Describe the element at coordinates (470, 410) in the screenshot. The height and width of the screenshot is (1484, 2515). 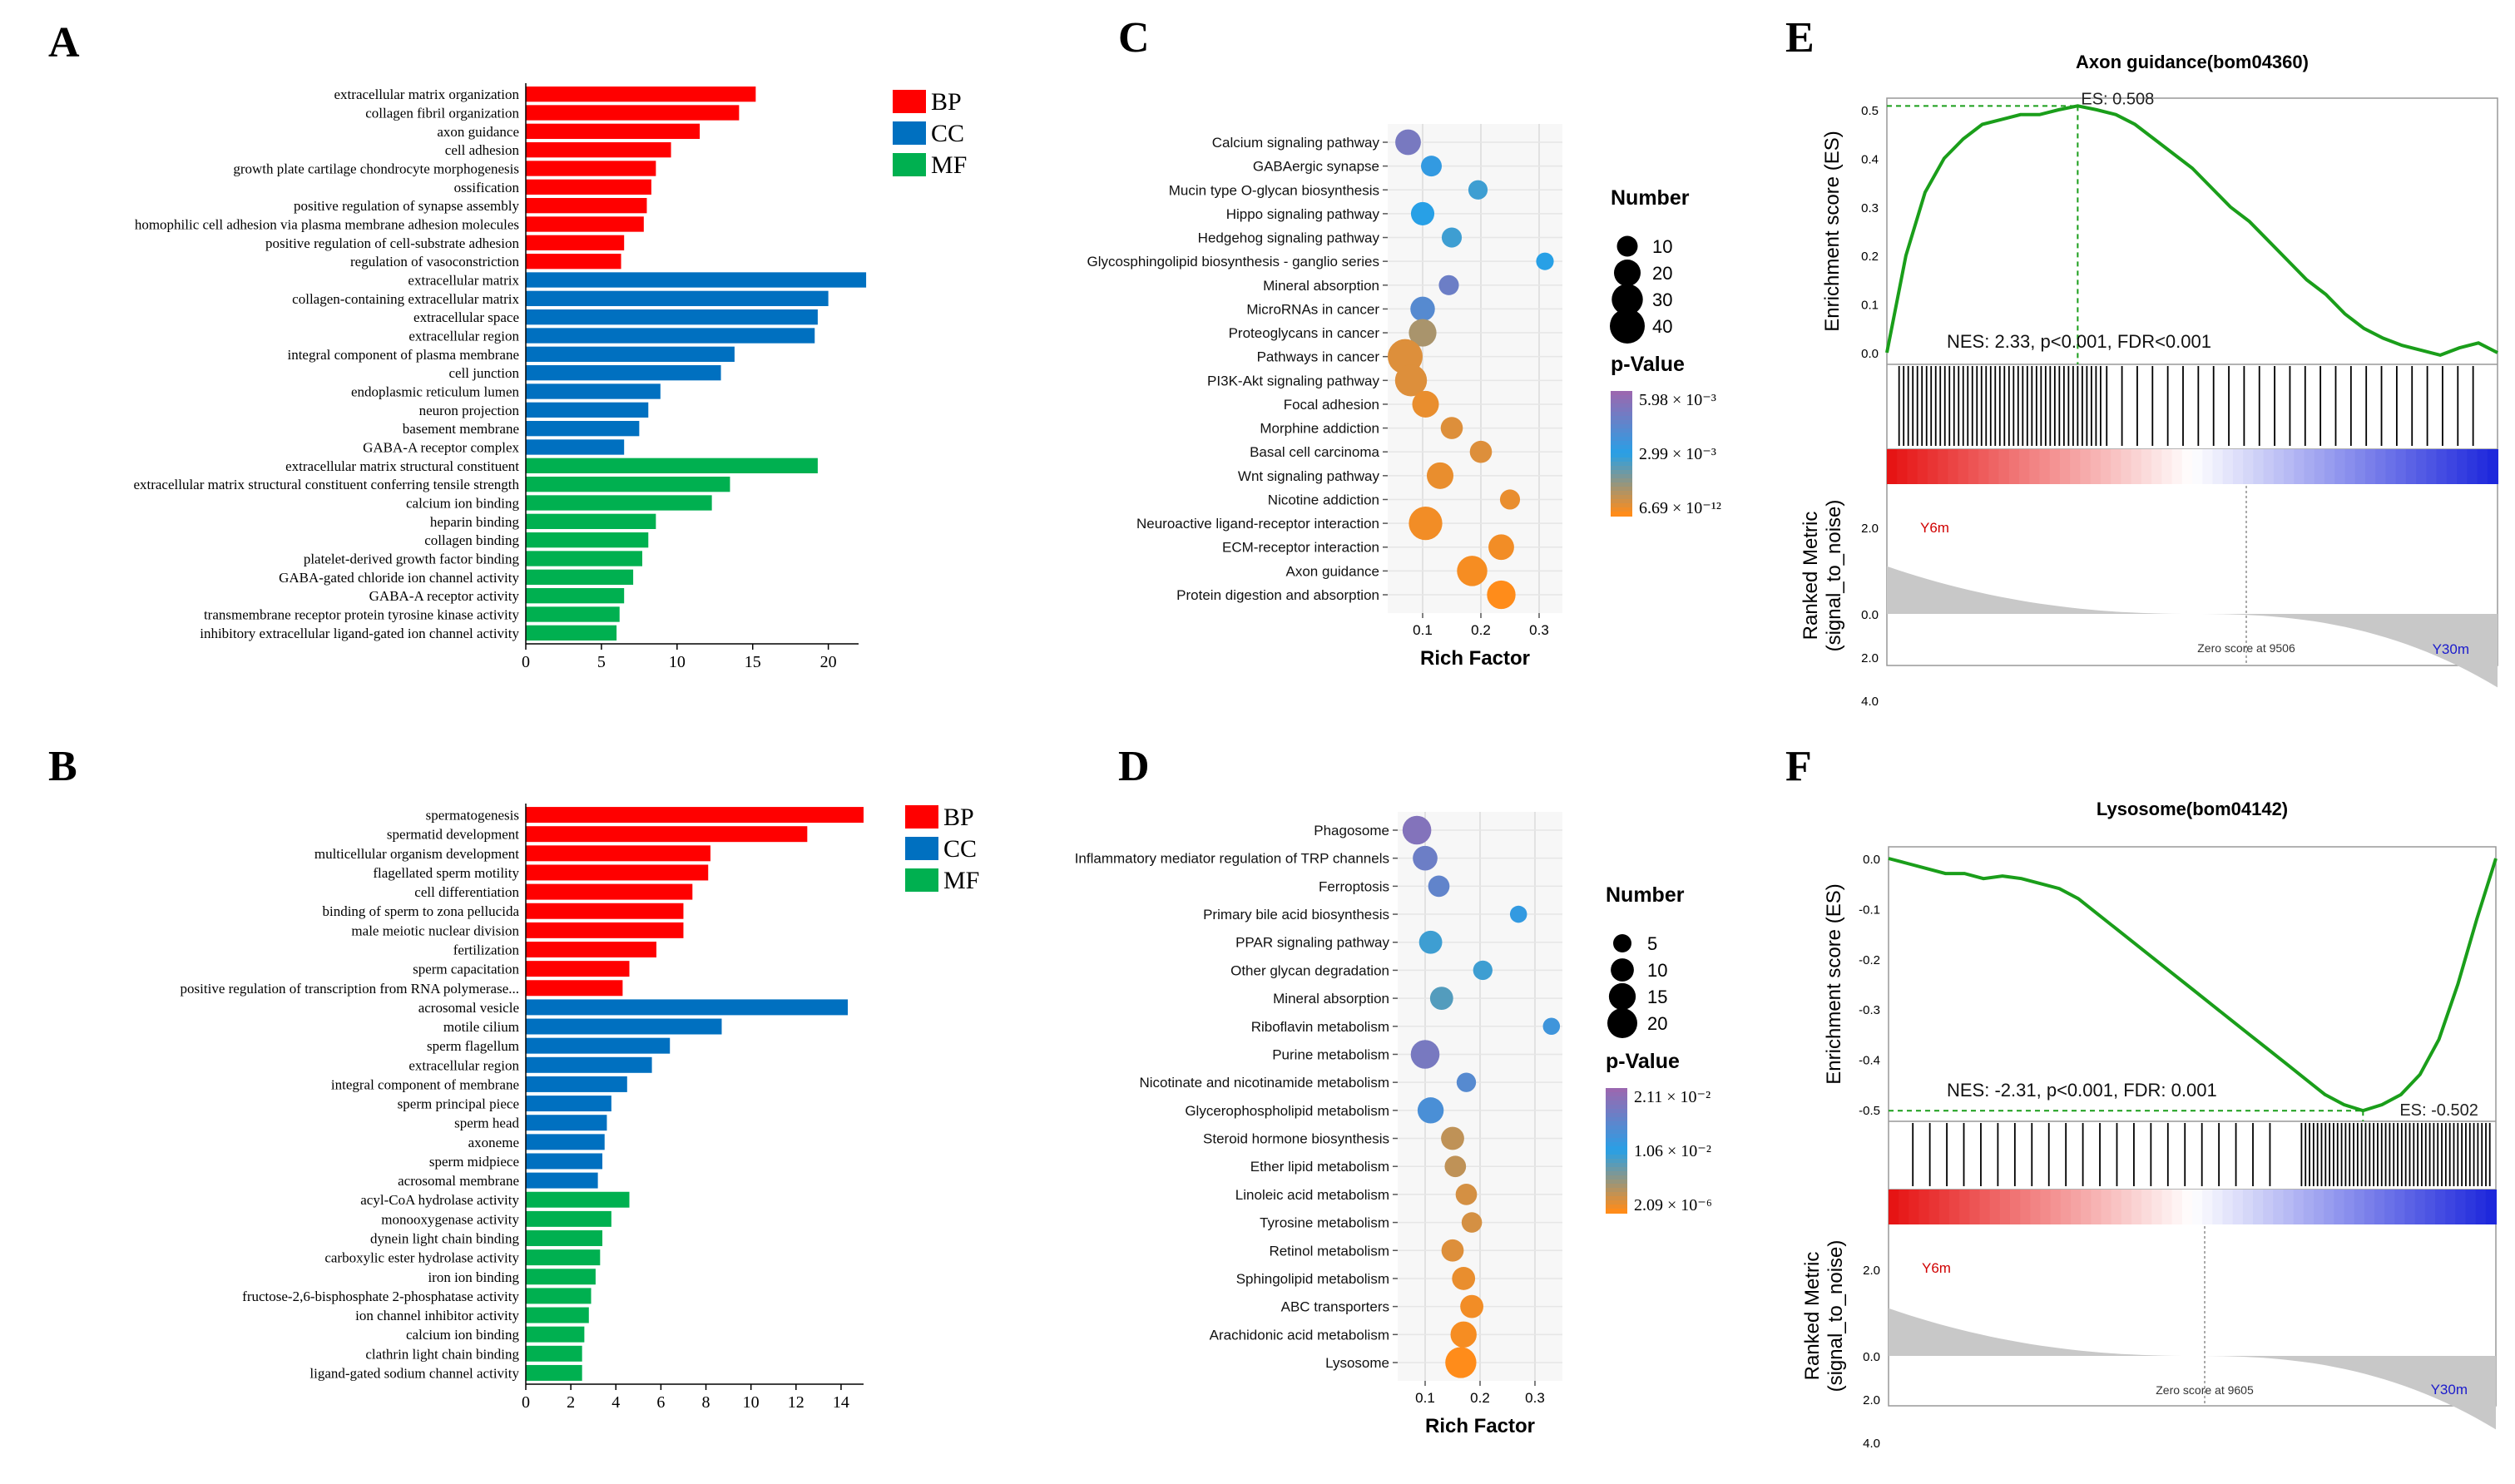
I see `category-label: neuron projection` at that location.